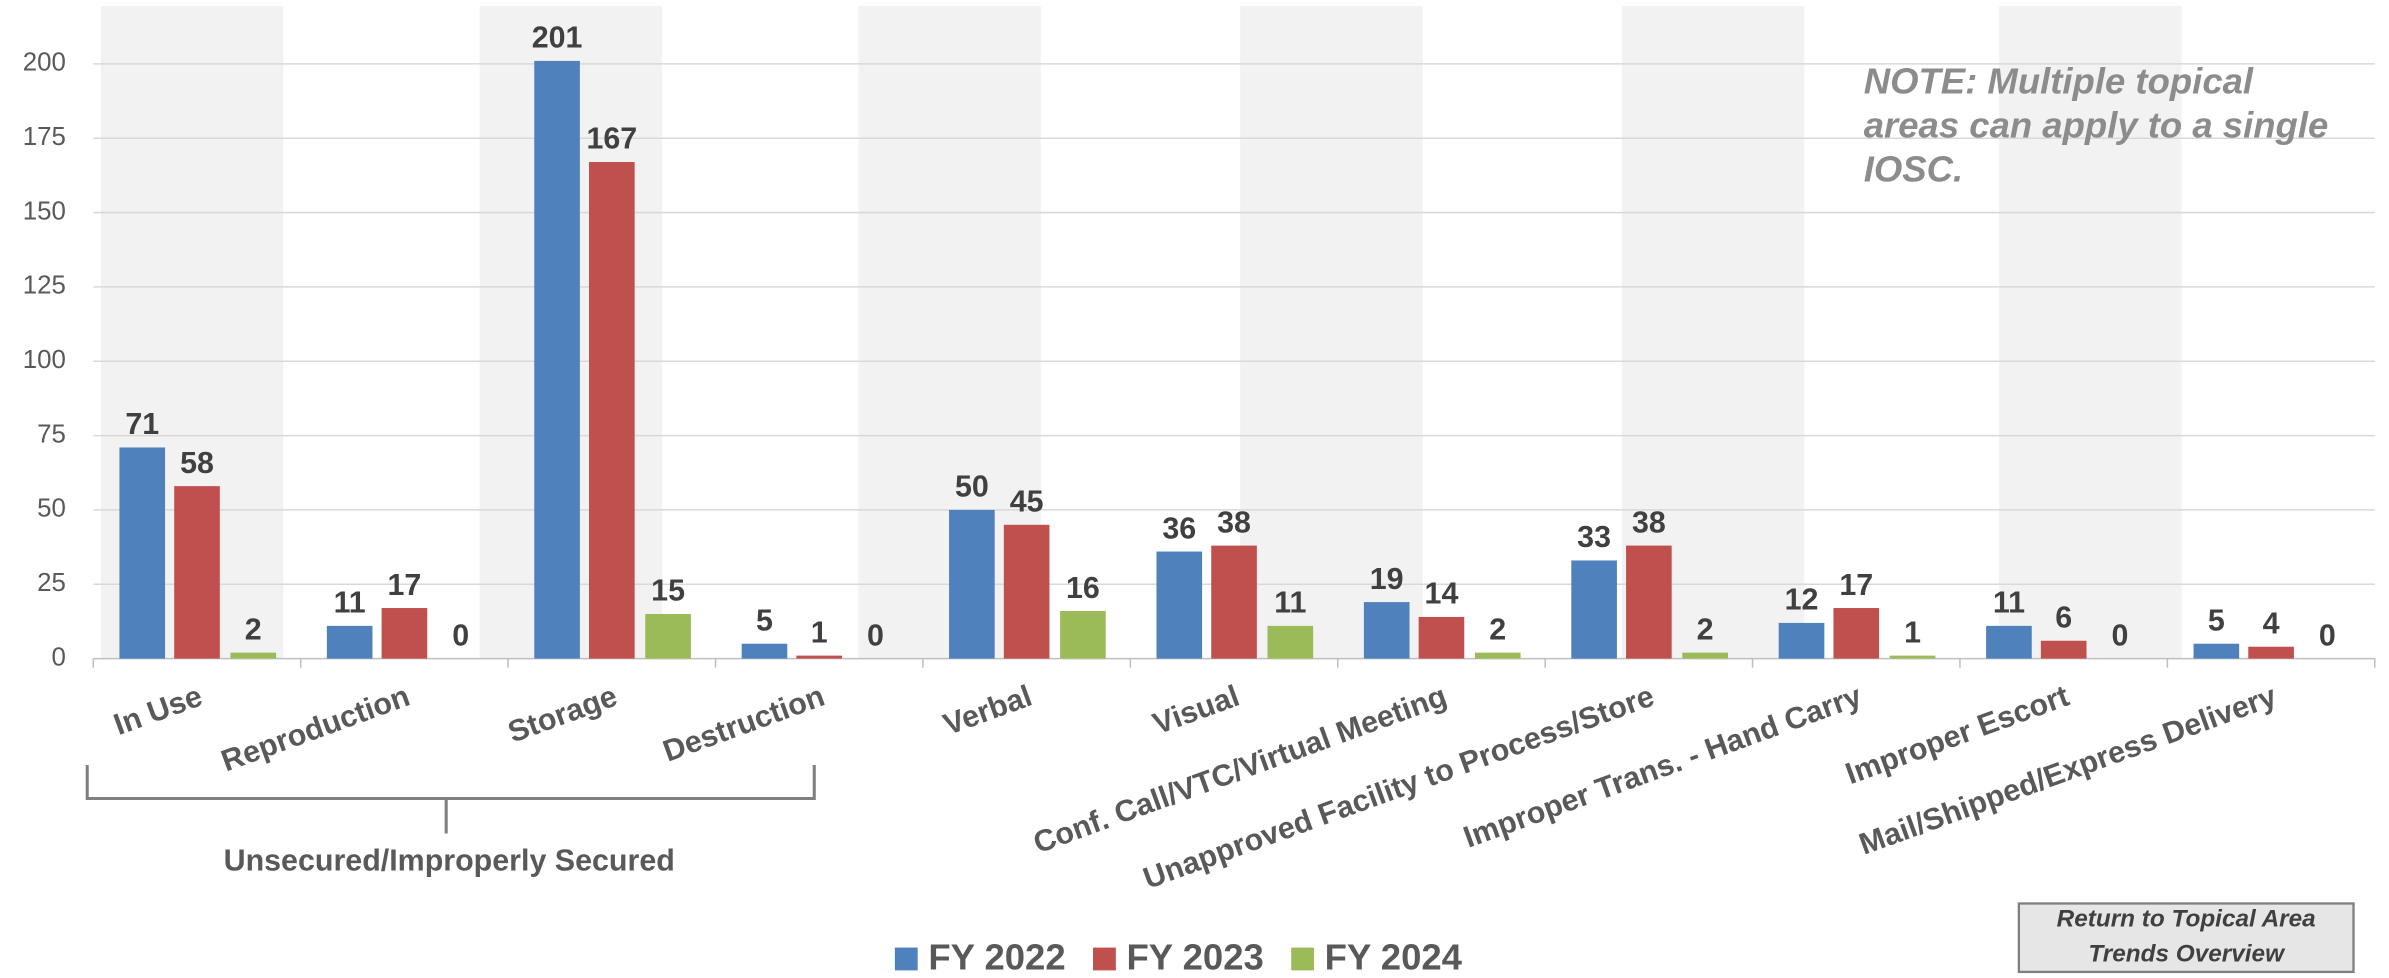 The height and width of the screenshot is (978, 2389). What do you see at coordinates (557, 38) in the screenshot?
I see `value-label: 201` at bounding box center [557, 38].